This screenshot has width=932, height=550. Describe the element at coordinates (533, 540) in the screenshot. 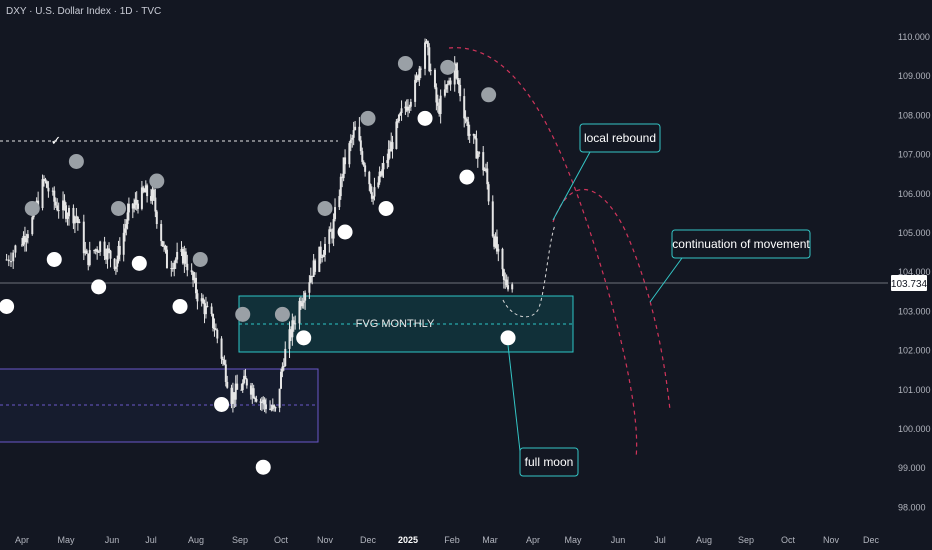

I see `x-tick-label: Apr` at that location.